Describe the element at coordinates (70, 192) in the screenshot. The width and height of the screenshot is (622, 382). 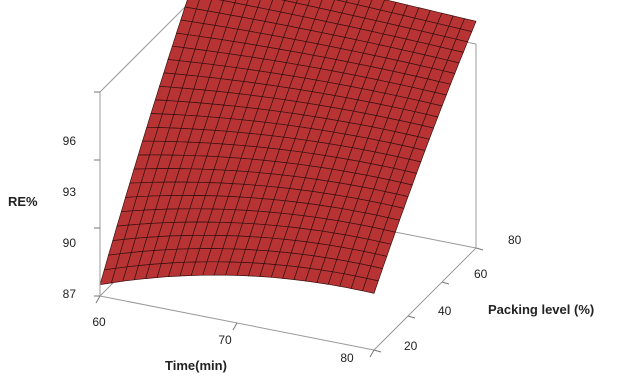
I see `z-tick-label: 93` at that location.